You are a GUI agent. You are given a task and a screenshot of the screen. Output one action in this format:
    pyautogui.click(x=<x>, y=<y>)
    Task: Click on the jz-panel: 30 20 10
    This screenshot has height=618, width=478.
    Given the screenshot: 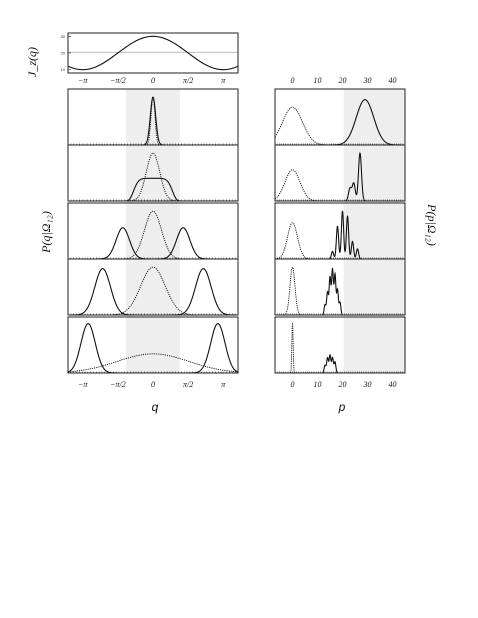 What is the action you would take?
    pyautogui.click(x=150, y=53)
    